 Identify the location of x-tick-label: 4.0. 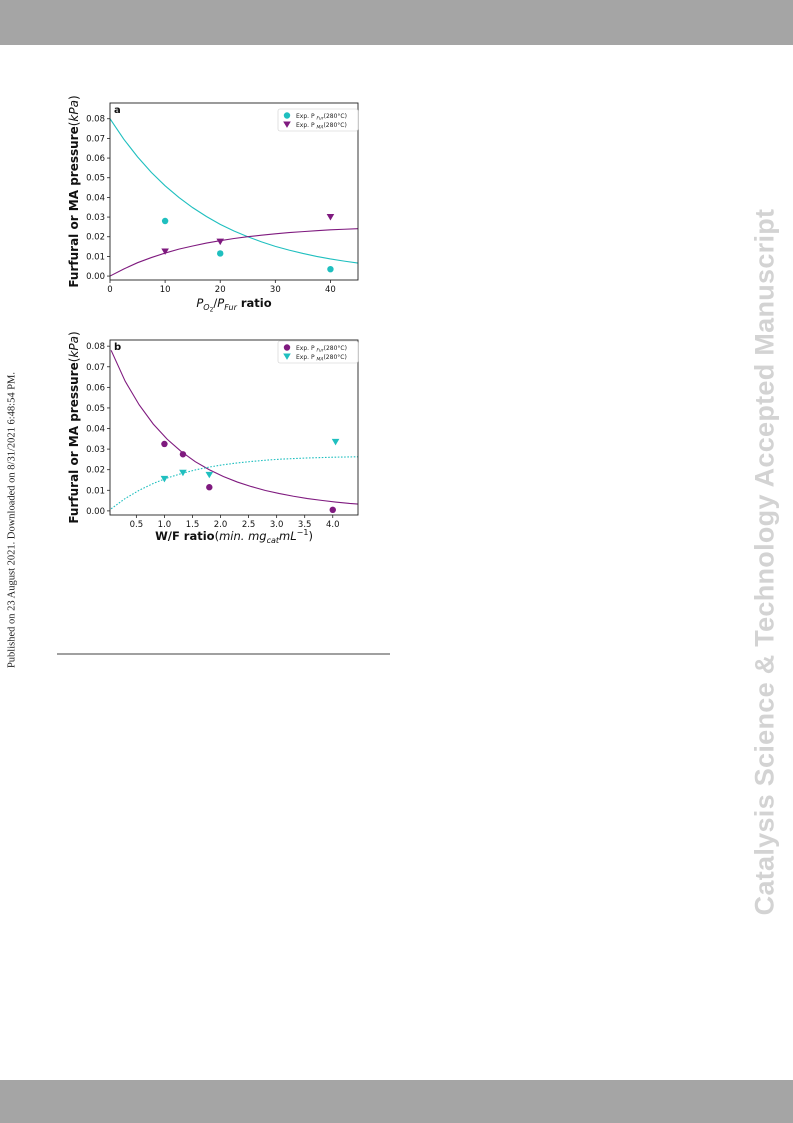
(333, 525).